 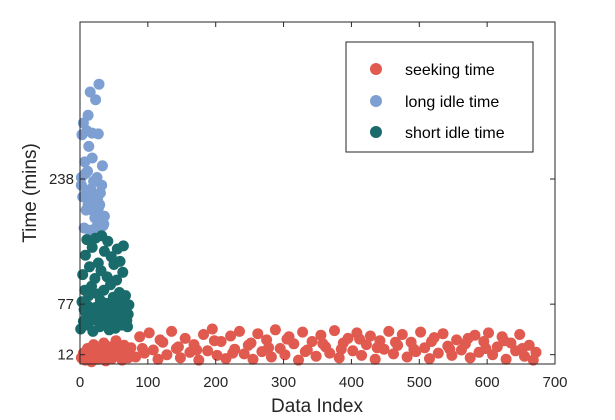 I want to click on x-axis-label: Data Index, so click(x=317, y=406).